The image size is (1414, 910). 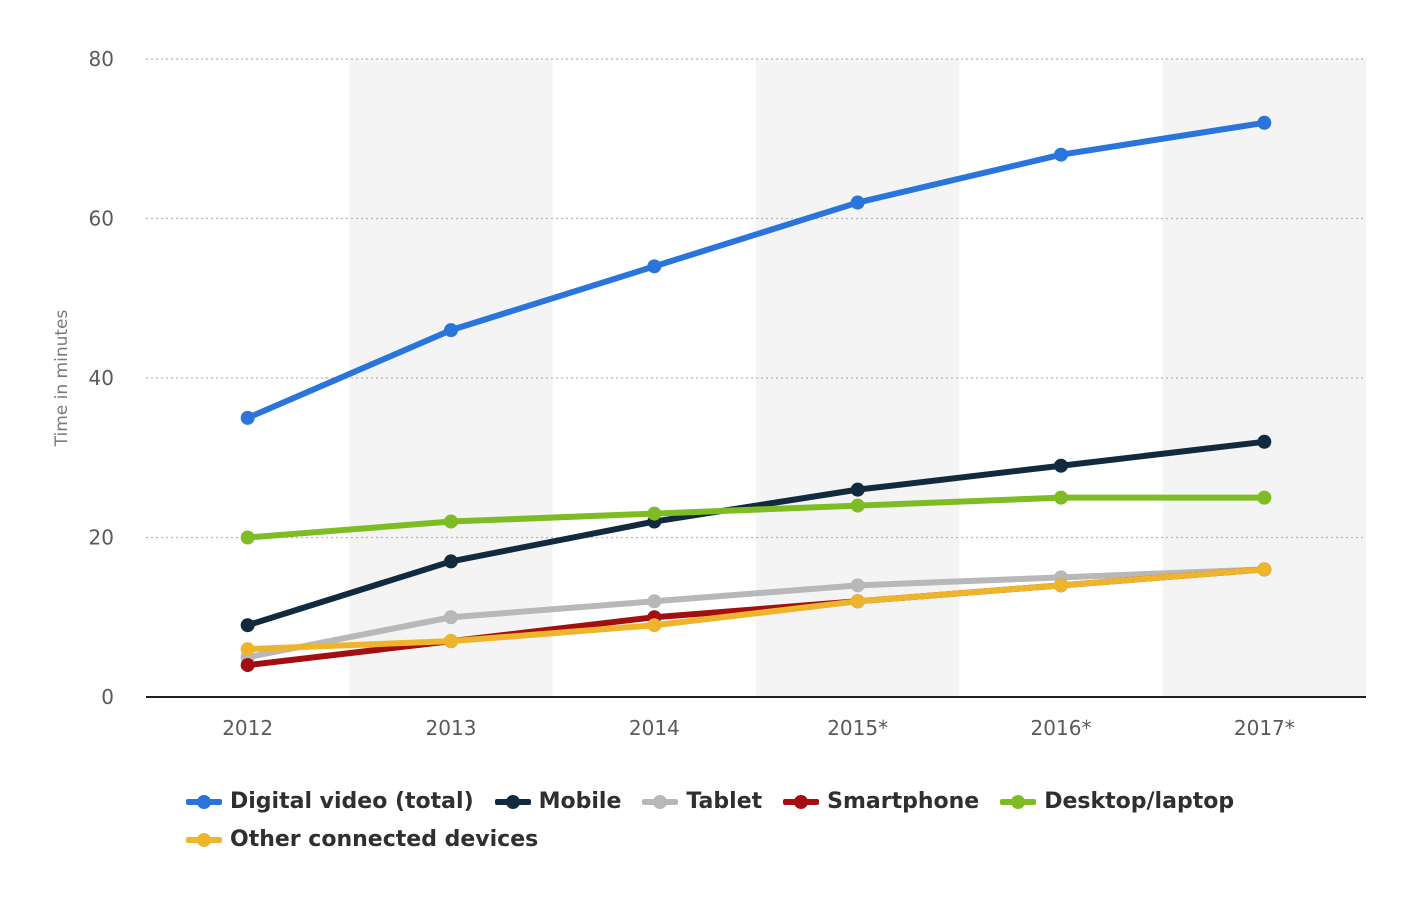 I want to click on x-tick-label: 2012, so click(x=247, y=728).